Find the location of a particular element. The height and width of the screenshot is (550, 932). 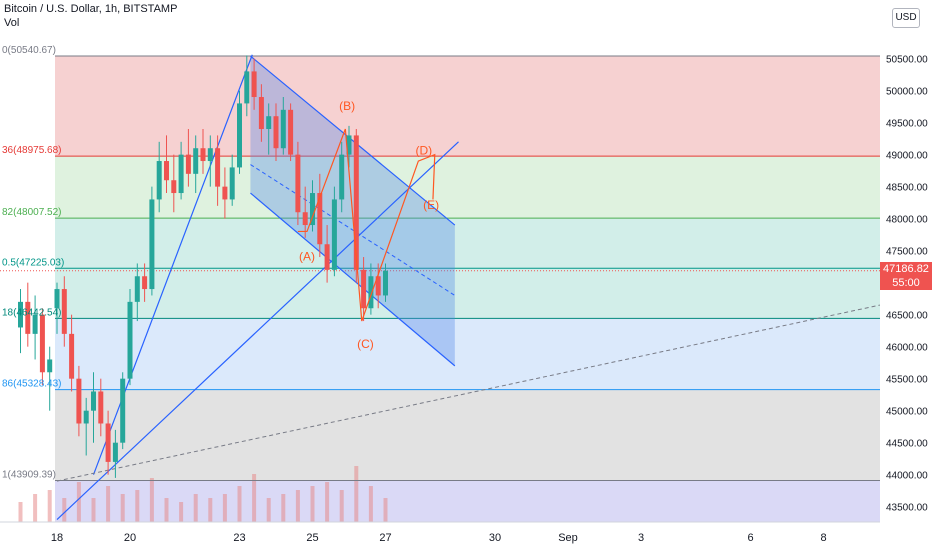

volume-label: Vol is located at coordinates (12, 23).